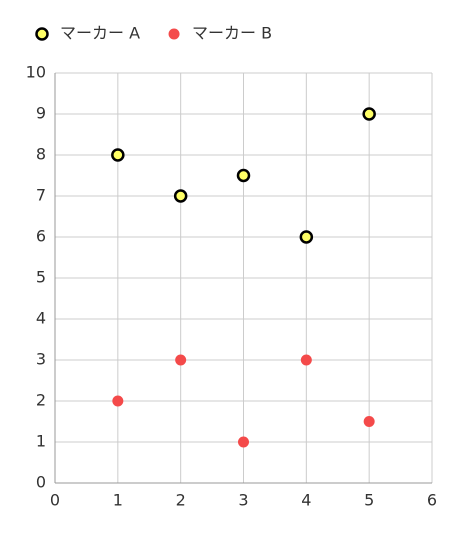 Image resolution: width=474 pixels, height=533 pixels. I want to click on y-tick-label: 4, so click(41, 318).